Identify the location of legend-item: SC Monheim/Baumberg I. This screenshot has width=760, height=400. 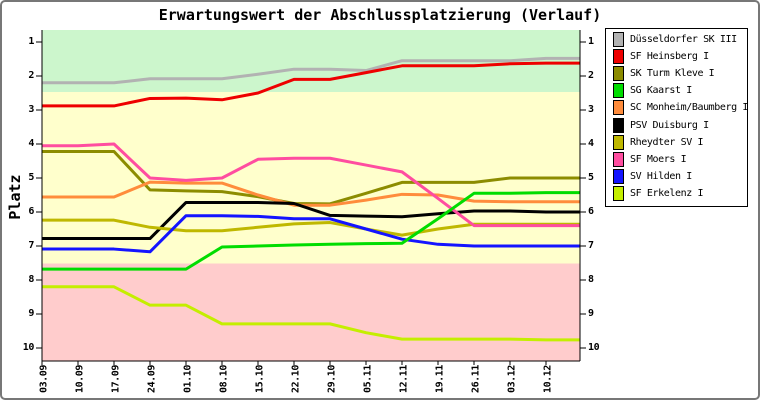
(681, 107).